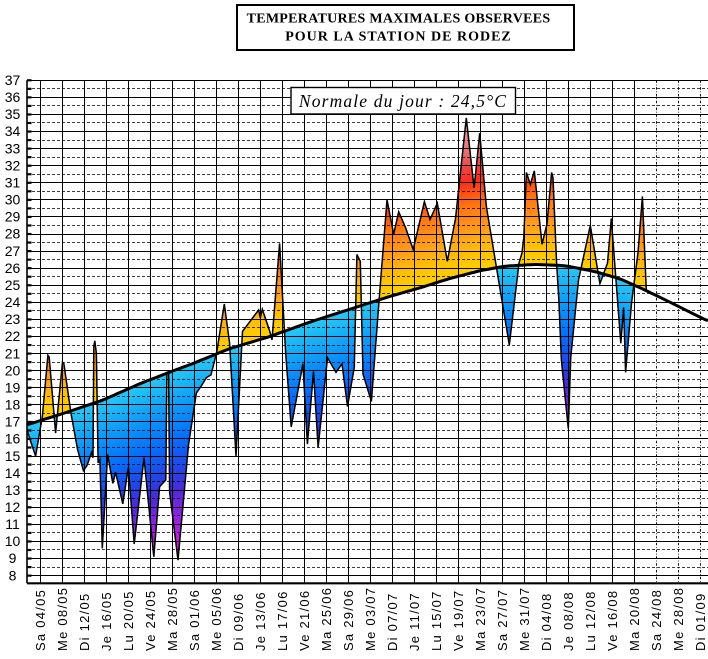 The width and height of the screenshot is (708, 659). What do you see at coordinates (84, 622) in the screenshot?
I see `svg-text: Di 12/05` at bounding box center [84, 622].